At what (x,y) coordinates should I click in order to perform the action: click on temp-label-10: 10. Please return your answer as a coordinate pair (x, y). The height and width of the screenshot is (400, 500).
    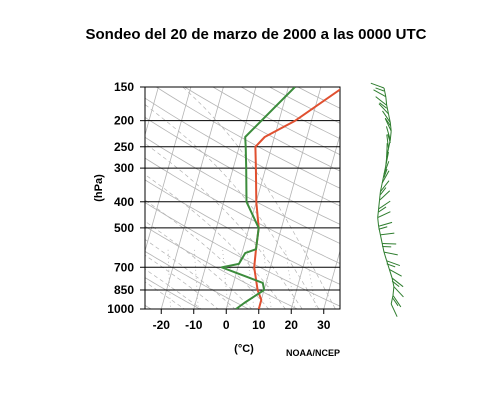
    Looking at the image, I should click on (259, 325).